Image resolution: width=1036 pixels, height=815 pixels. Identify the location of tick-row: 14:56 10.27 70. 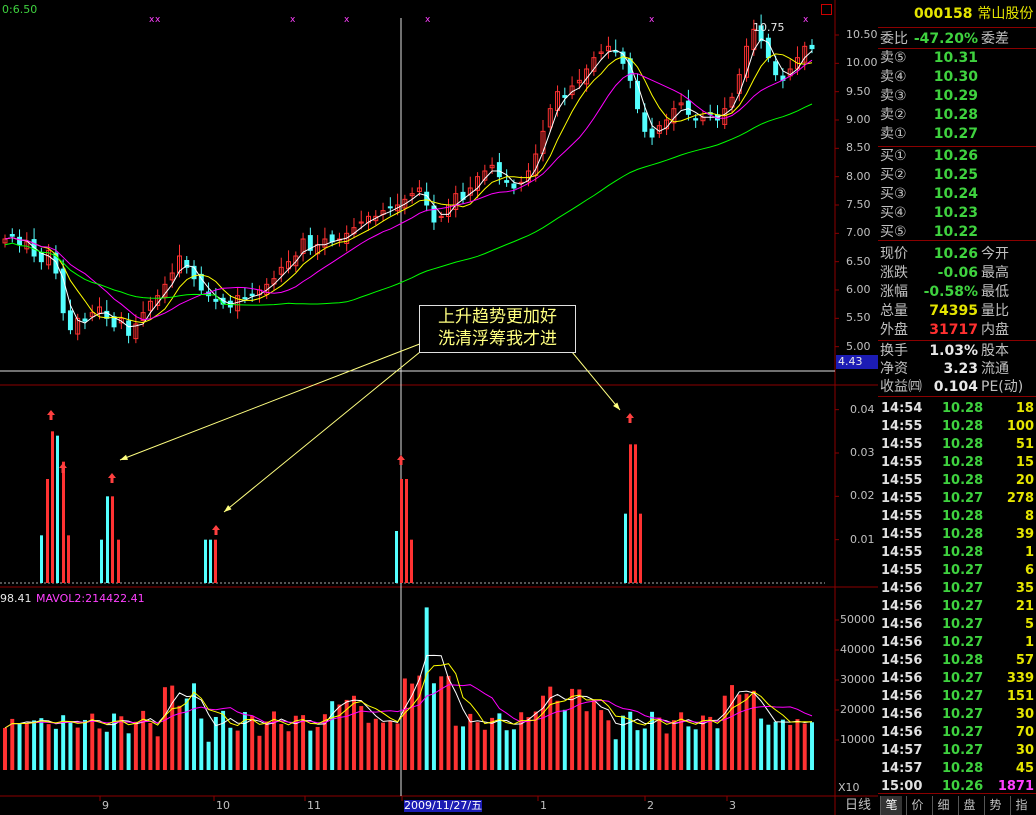
(957, 732).